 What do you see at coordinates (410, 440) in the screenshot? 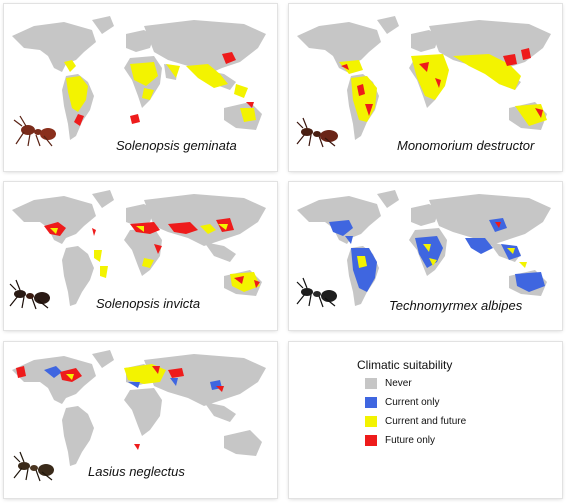
I see `legend-label: Future only` at bounding box center [410, 440].